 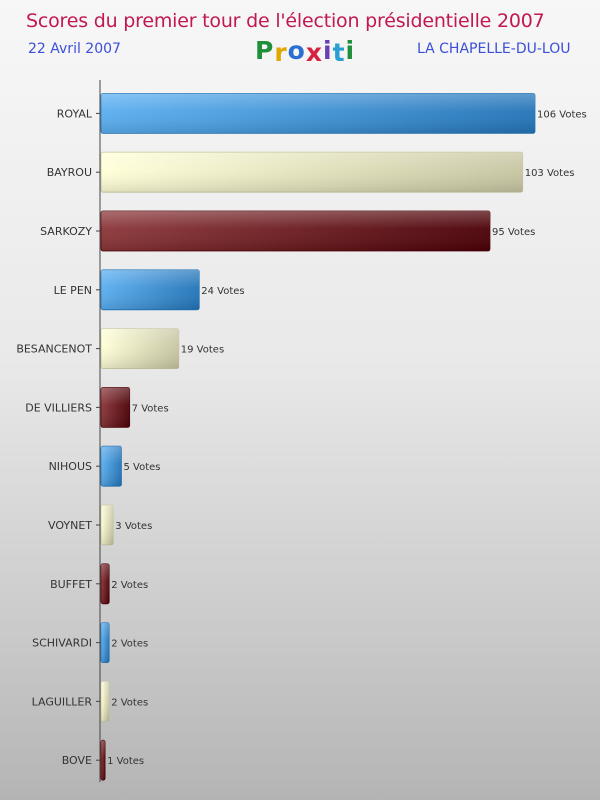 I want to click on category-label: ROYAL, so click(x=75, y=113).